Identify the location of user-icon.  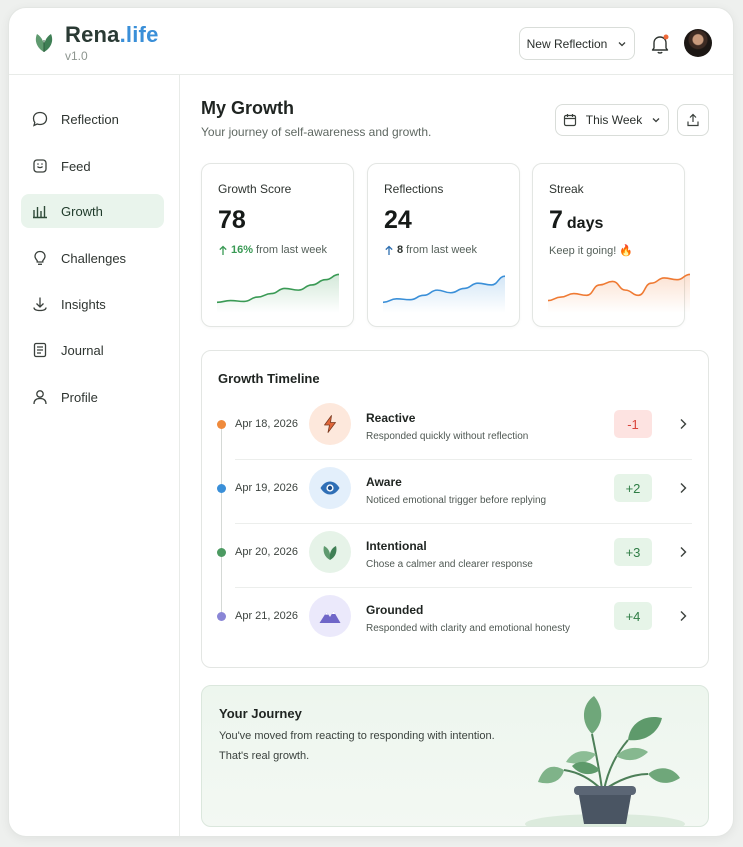
(40, 397).